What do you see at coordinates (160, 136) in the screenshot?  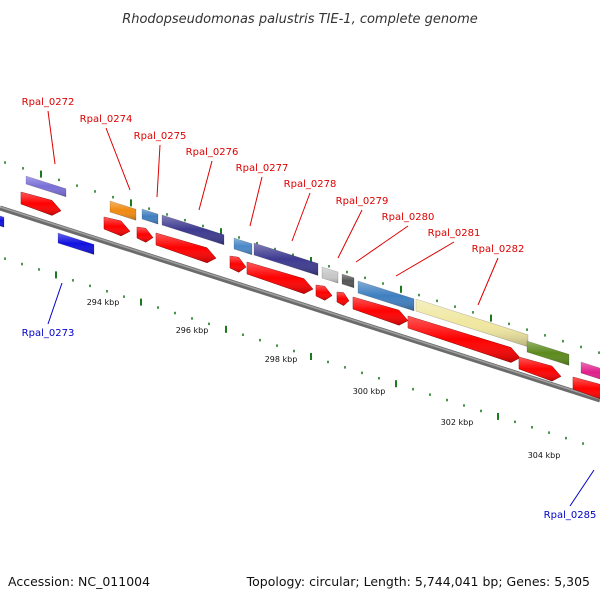 I see `gene-label-rpal-0275: Rpal_0275` at bounding box center [160, 136].